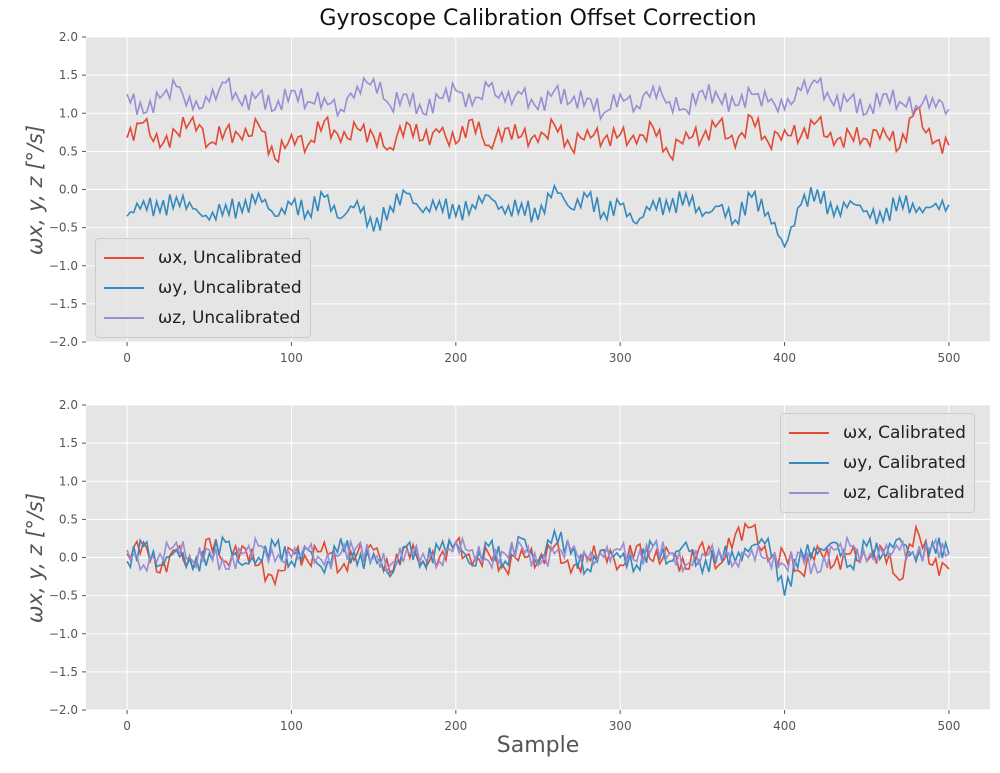  I want to click on legend-item-wz-uncal: ωz, Uncalibrated, so click(203, 318).